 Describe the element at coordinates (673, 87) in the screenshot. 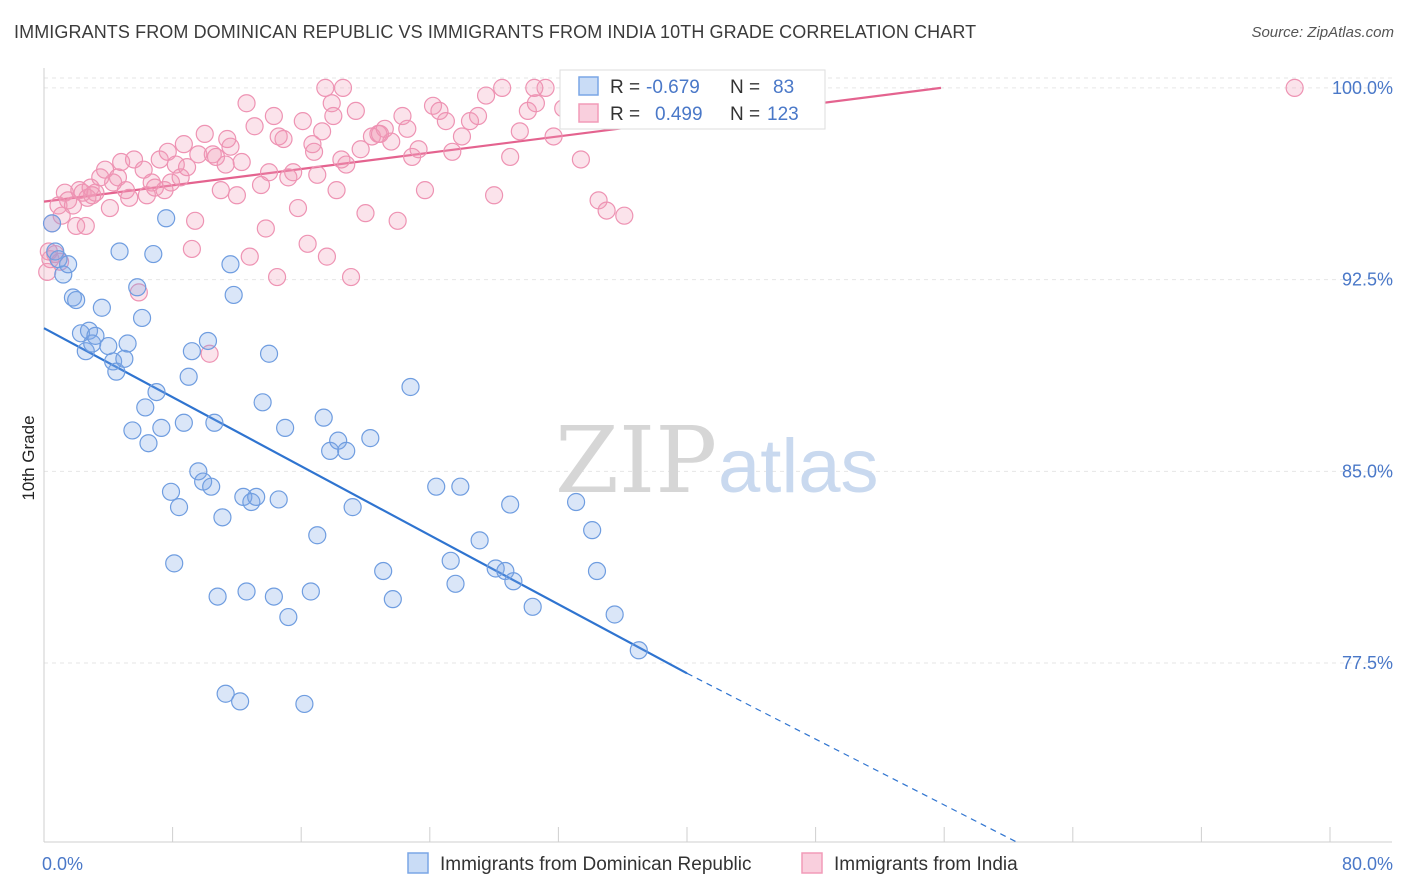

I see `stats-r-value-1: -0.679` at that location.